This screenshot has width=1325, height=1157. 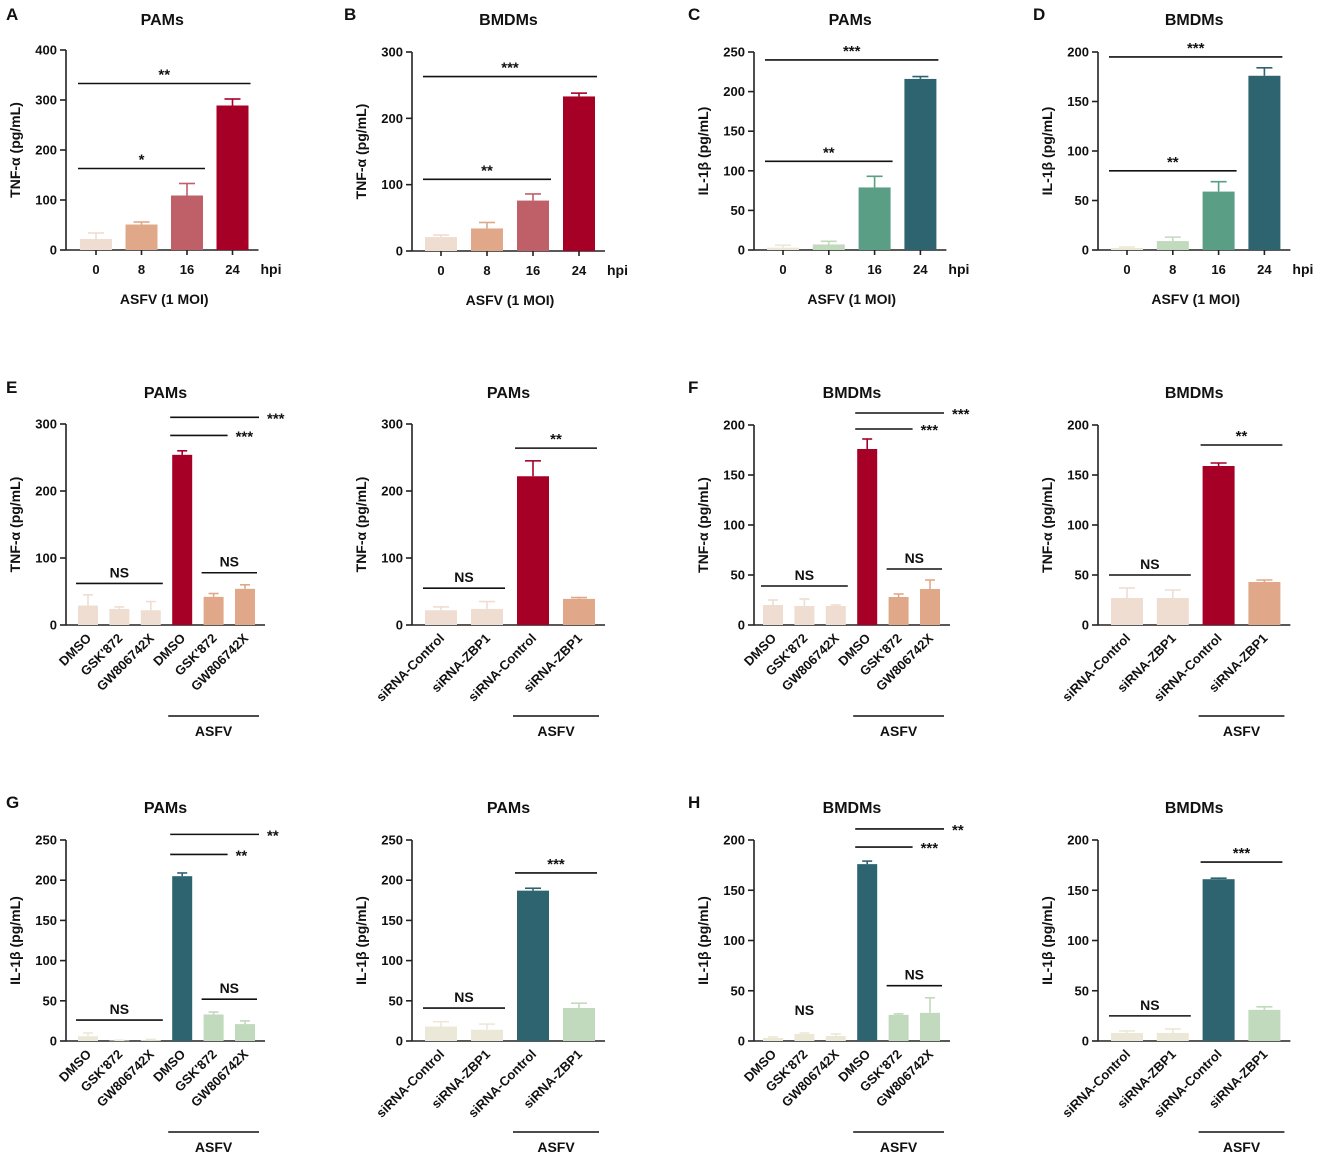 I want to click on x-tick-label: 0, so click(x=782, y=269).